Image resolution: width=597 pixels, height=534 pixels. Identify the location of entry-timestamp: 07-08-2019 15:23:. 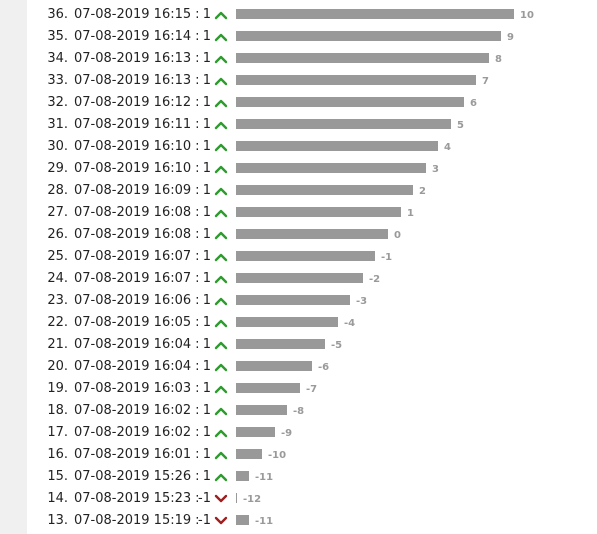
(137, 498).